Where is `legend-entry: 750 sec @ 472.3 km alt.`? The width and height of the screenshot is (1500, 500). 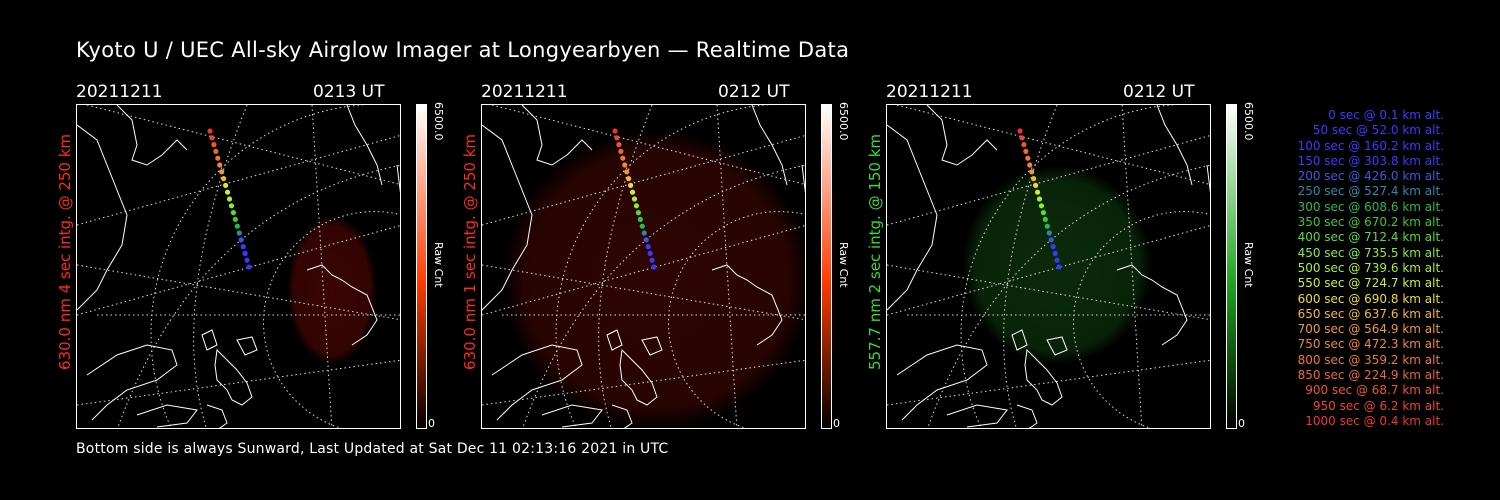
legend-entry: 750 sec @ 472.3 km alt. is located at coordinates (1370, 344).